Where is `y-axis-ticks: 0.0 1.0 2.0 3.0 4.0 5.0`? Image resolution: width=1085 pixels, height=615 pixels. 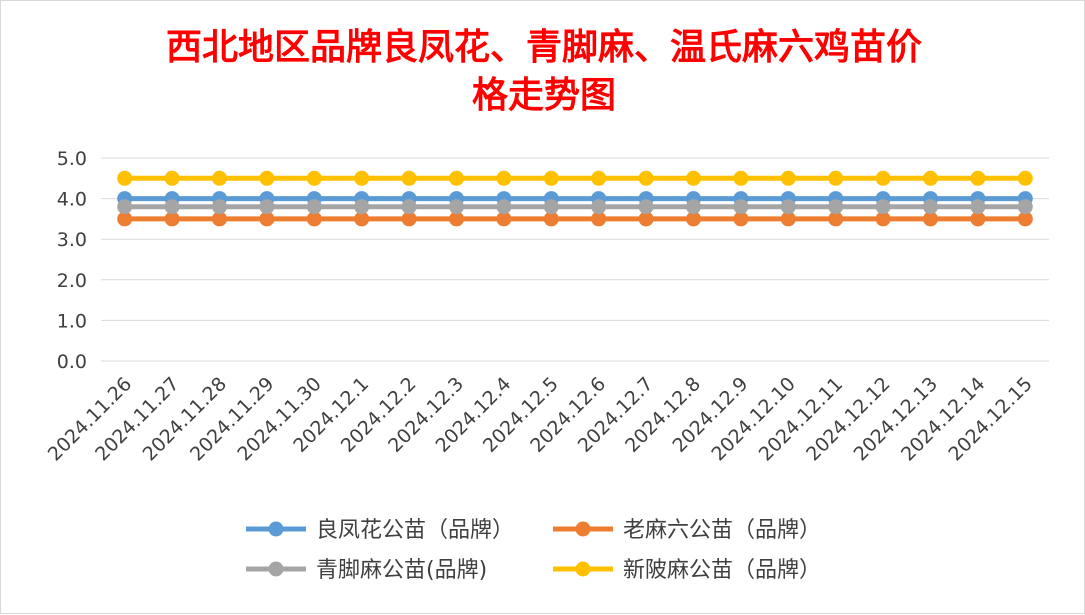
y-axis-ticks: 0.0 1.0 2.0 3.0 4.0 5.0 is located at coordinates (72, 260).